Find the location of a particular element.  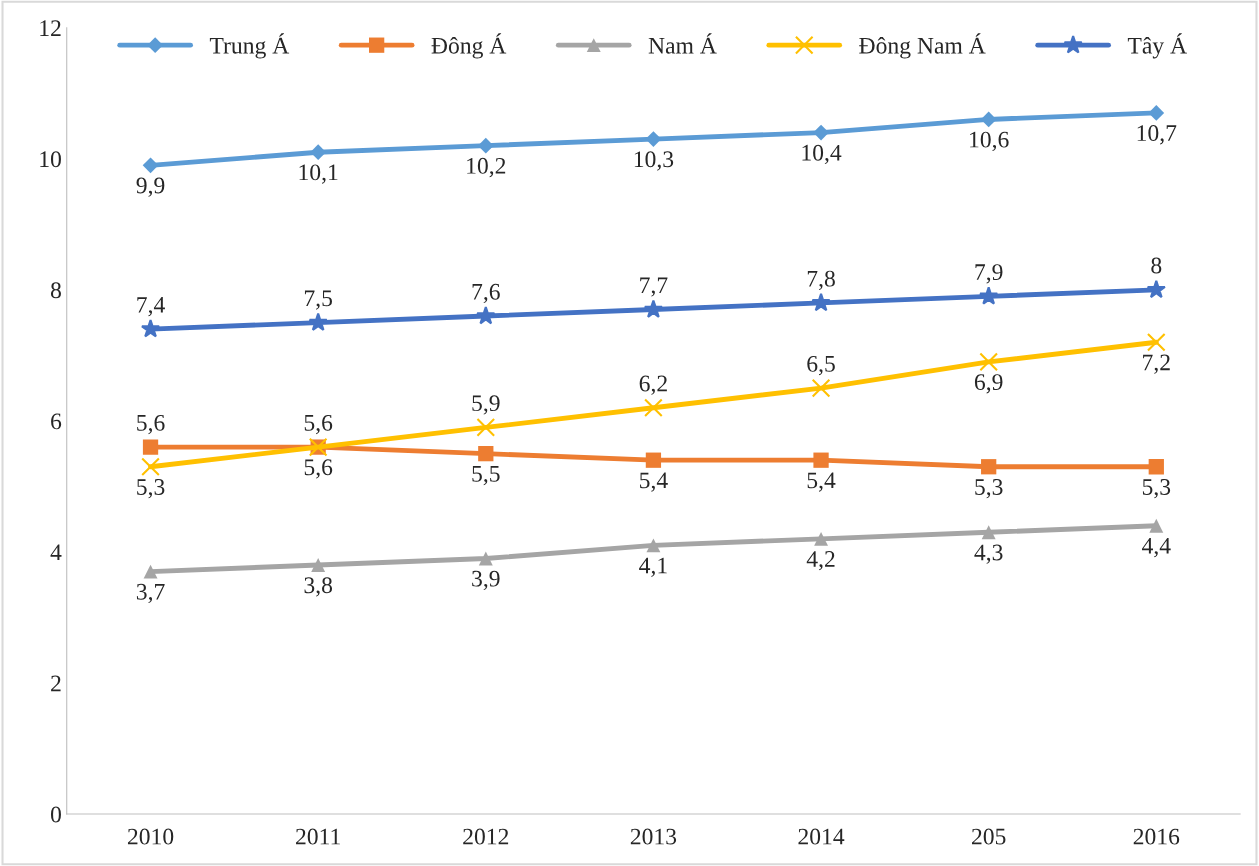

legend-label: Đông Á is located at coordinates (469, 46).